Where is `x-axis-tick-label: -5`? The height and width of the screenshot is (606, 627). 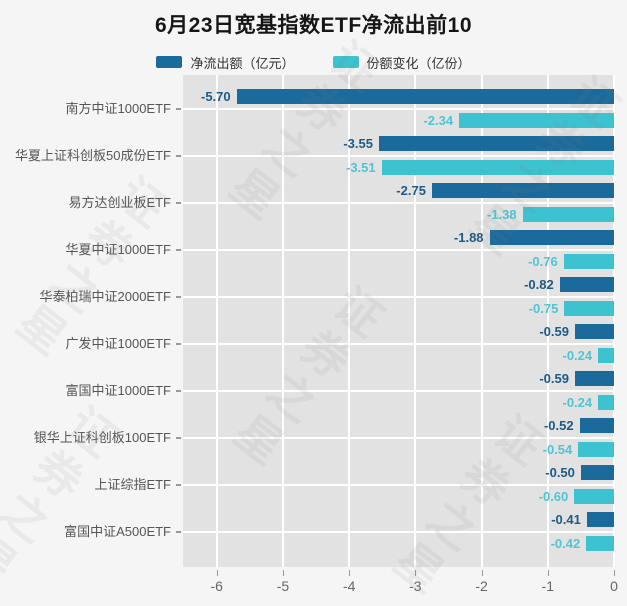 x-axis-tick-label: -5 is located at coordinates (283, 586).